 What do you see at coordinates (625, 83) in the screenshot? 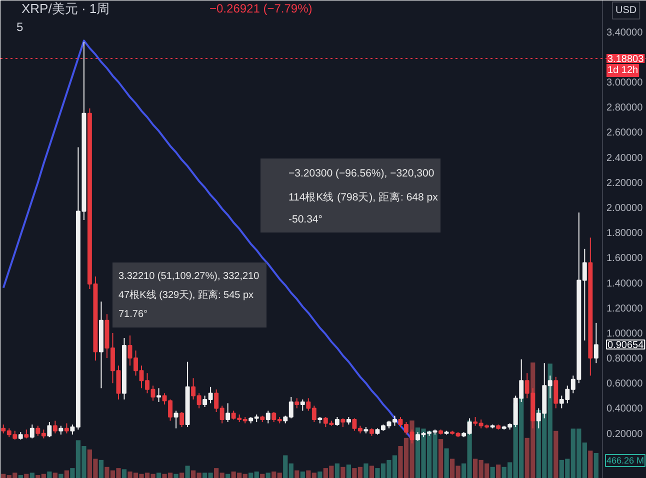
I see `y-tick-label: 3.00000` at bounding box center [625, 83].